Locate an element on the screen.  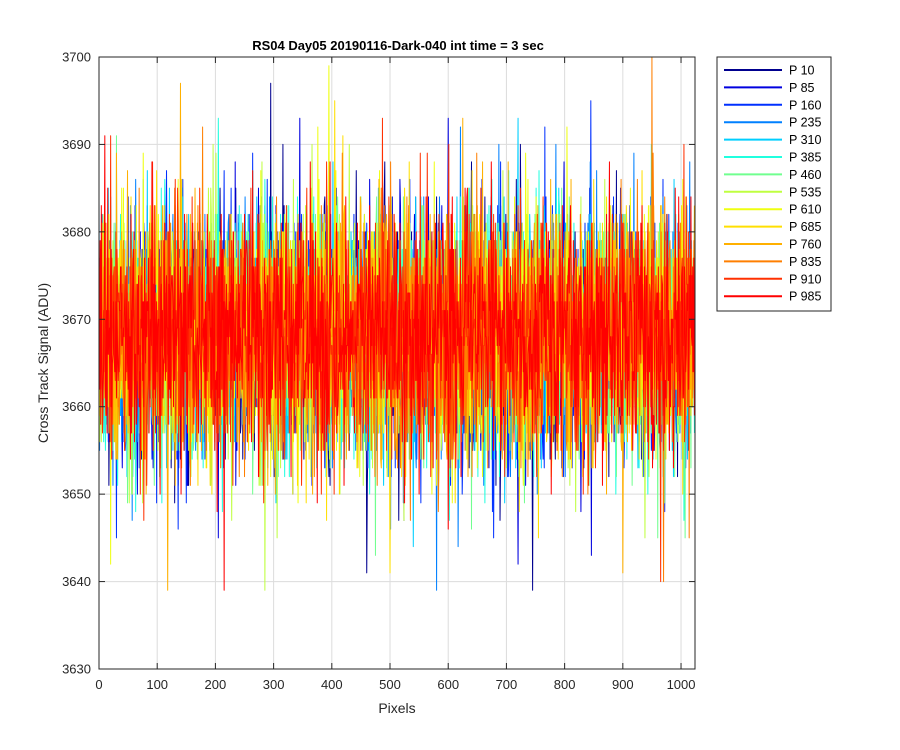
legend-label: P 160 is located at coordinates (805, 105).